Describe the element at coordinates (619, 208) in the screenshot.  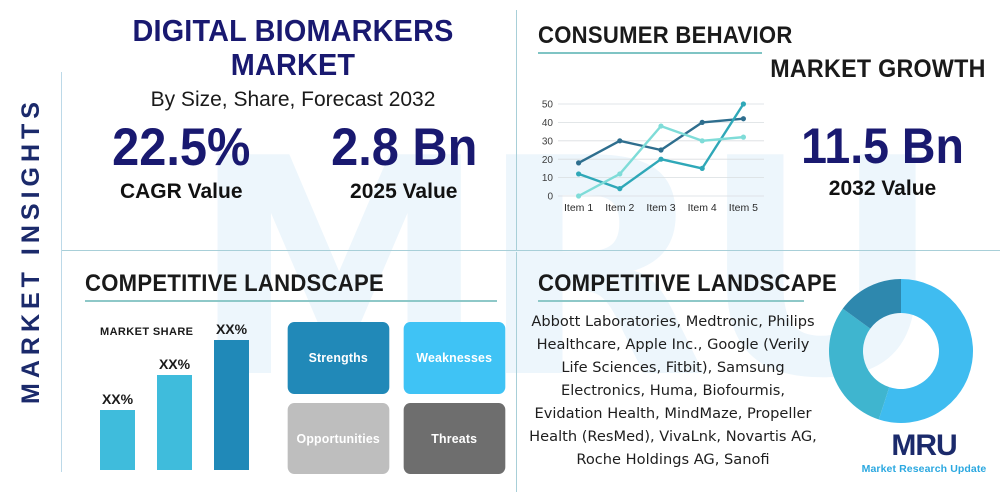
I see `svg-text: Item 2` at that location.